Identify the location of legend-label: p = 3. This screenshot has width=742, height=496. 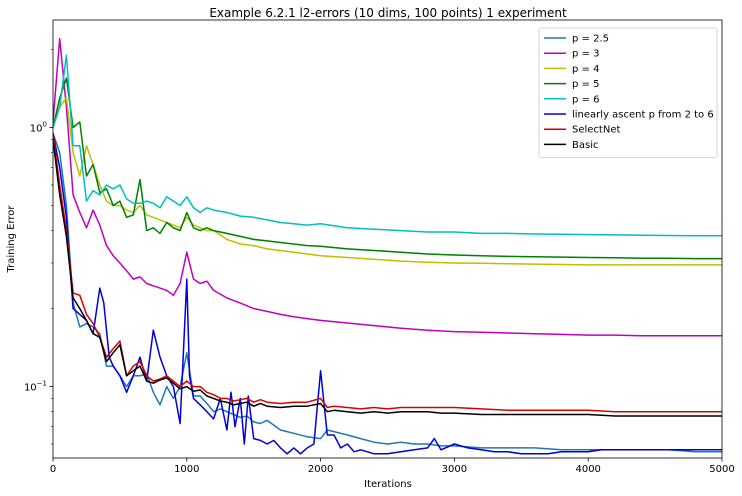
(585, 54).